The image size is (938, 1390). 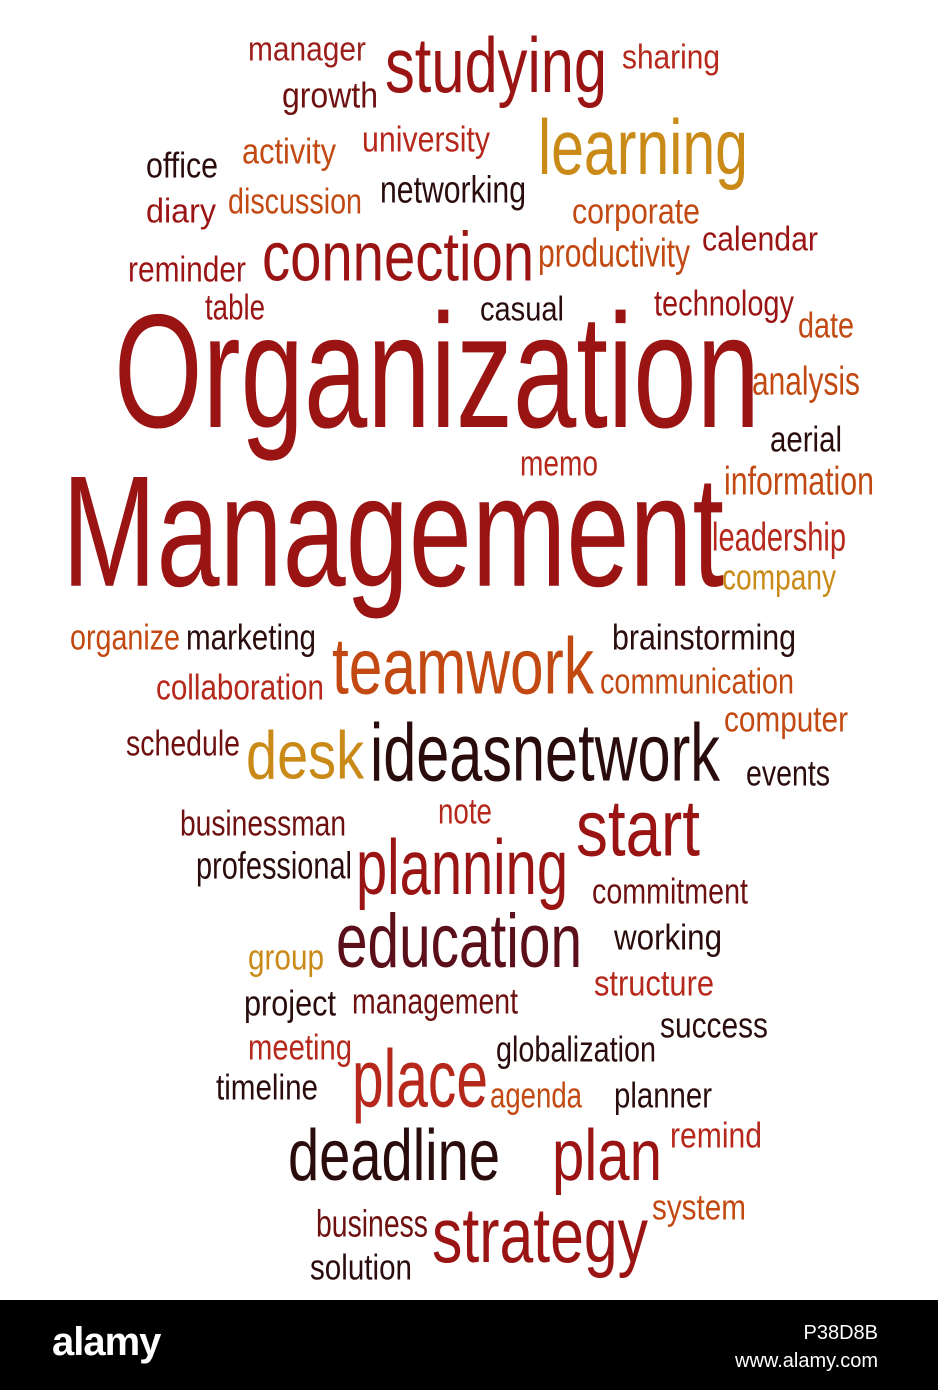 What do you see at coordinates (290, 1004) in the screenshot?
I see `word-project: project` at bounding box center [290, 1004].